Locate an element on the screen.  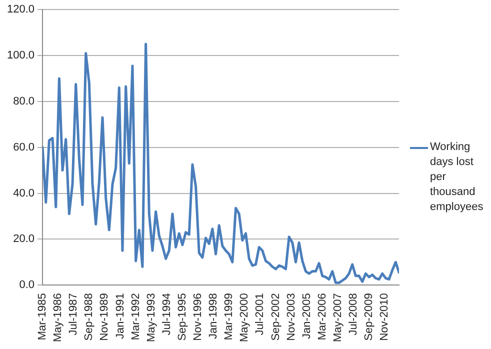
x-tick-label: May-1993 is located at coordinates (151, 317).